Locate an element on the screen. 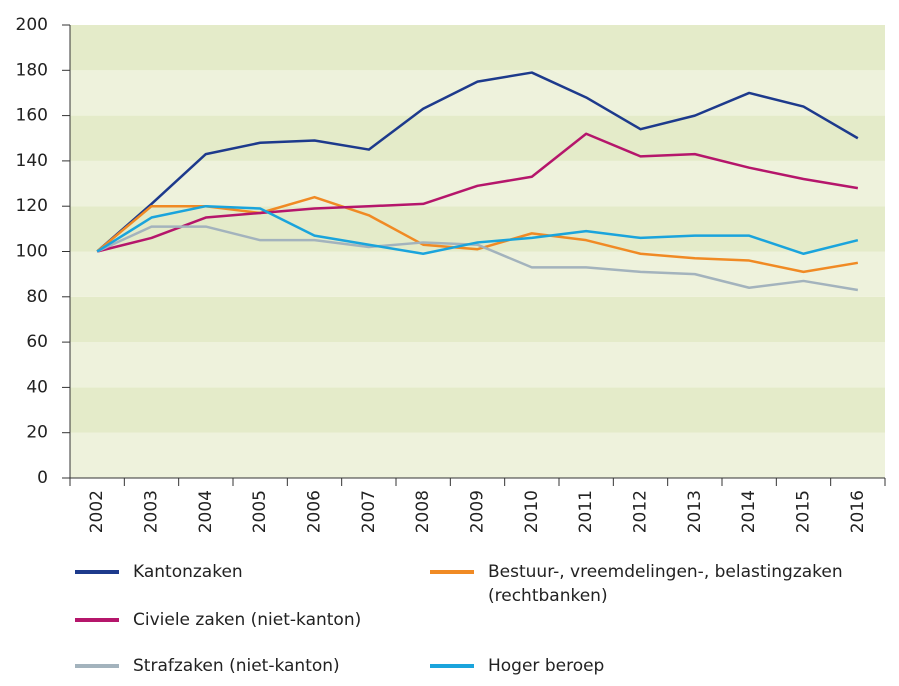  legend-label: Civiele zaken (niet-kanton) is located at coordinates (247, 620).